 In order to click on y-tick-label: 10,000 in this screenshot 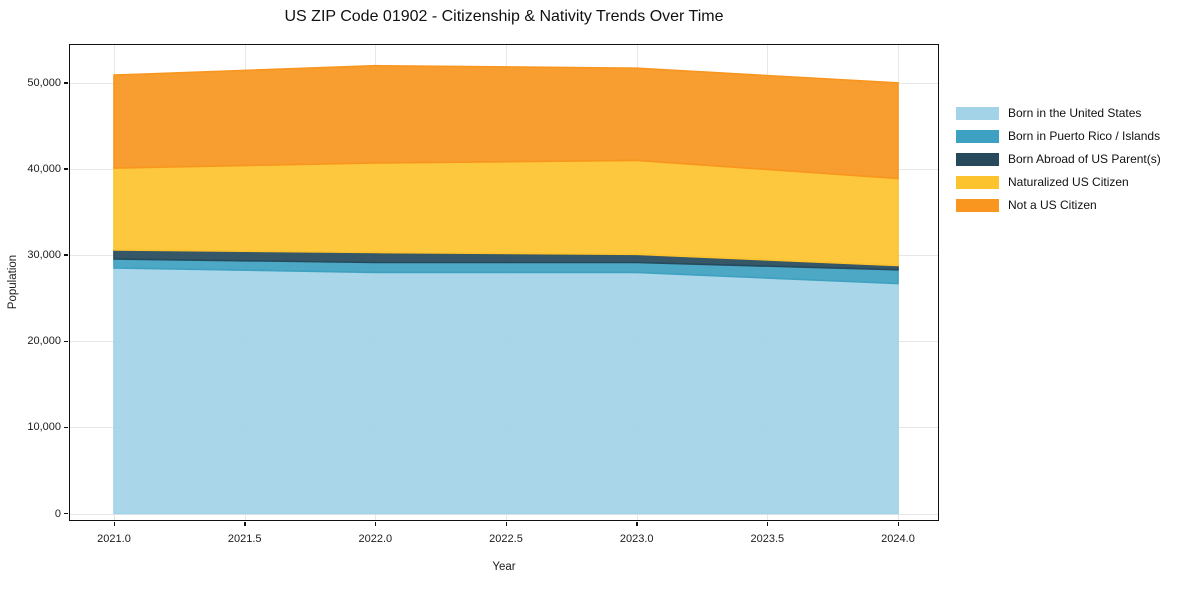, I will do `click(44, 427)`.